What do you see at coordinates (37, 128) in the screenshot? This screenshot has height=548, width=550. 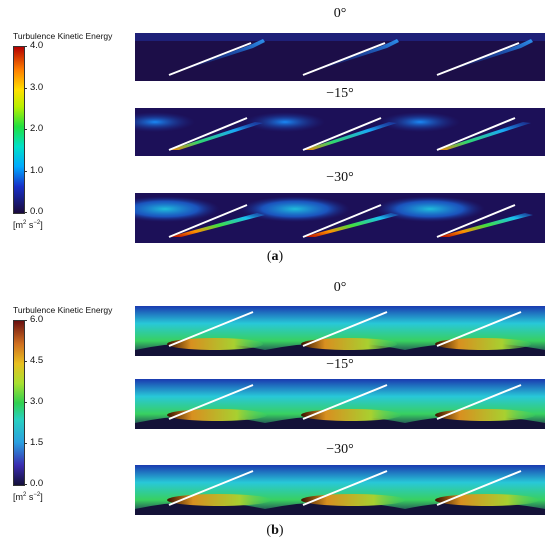 I see `colorbar-a-tick-2: 2.0` at bounding box center [37, 128].